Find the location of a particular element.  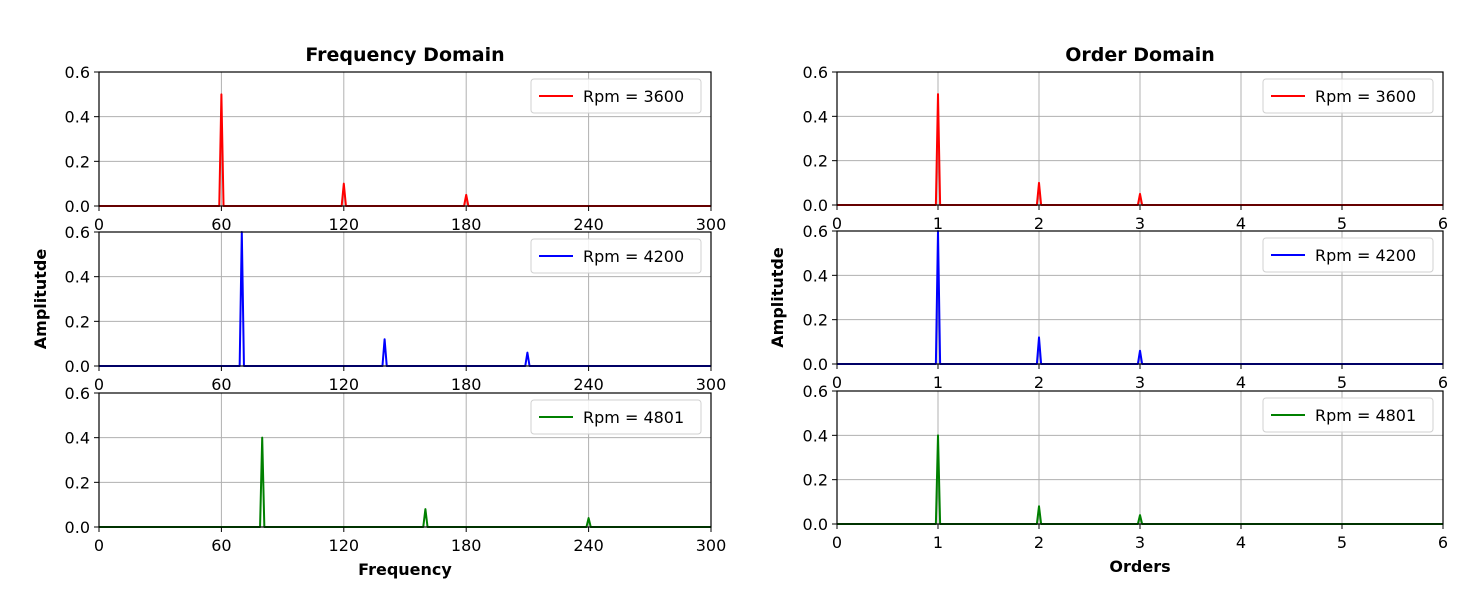

panel-3: 0.0 0.2 0.4 0.6 0 60 120 180 240 300 Rpm = 4801 is located at coordinates (396, 469).